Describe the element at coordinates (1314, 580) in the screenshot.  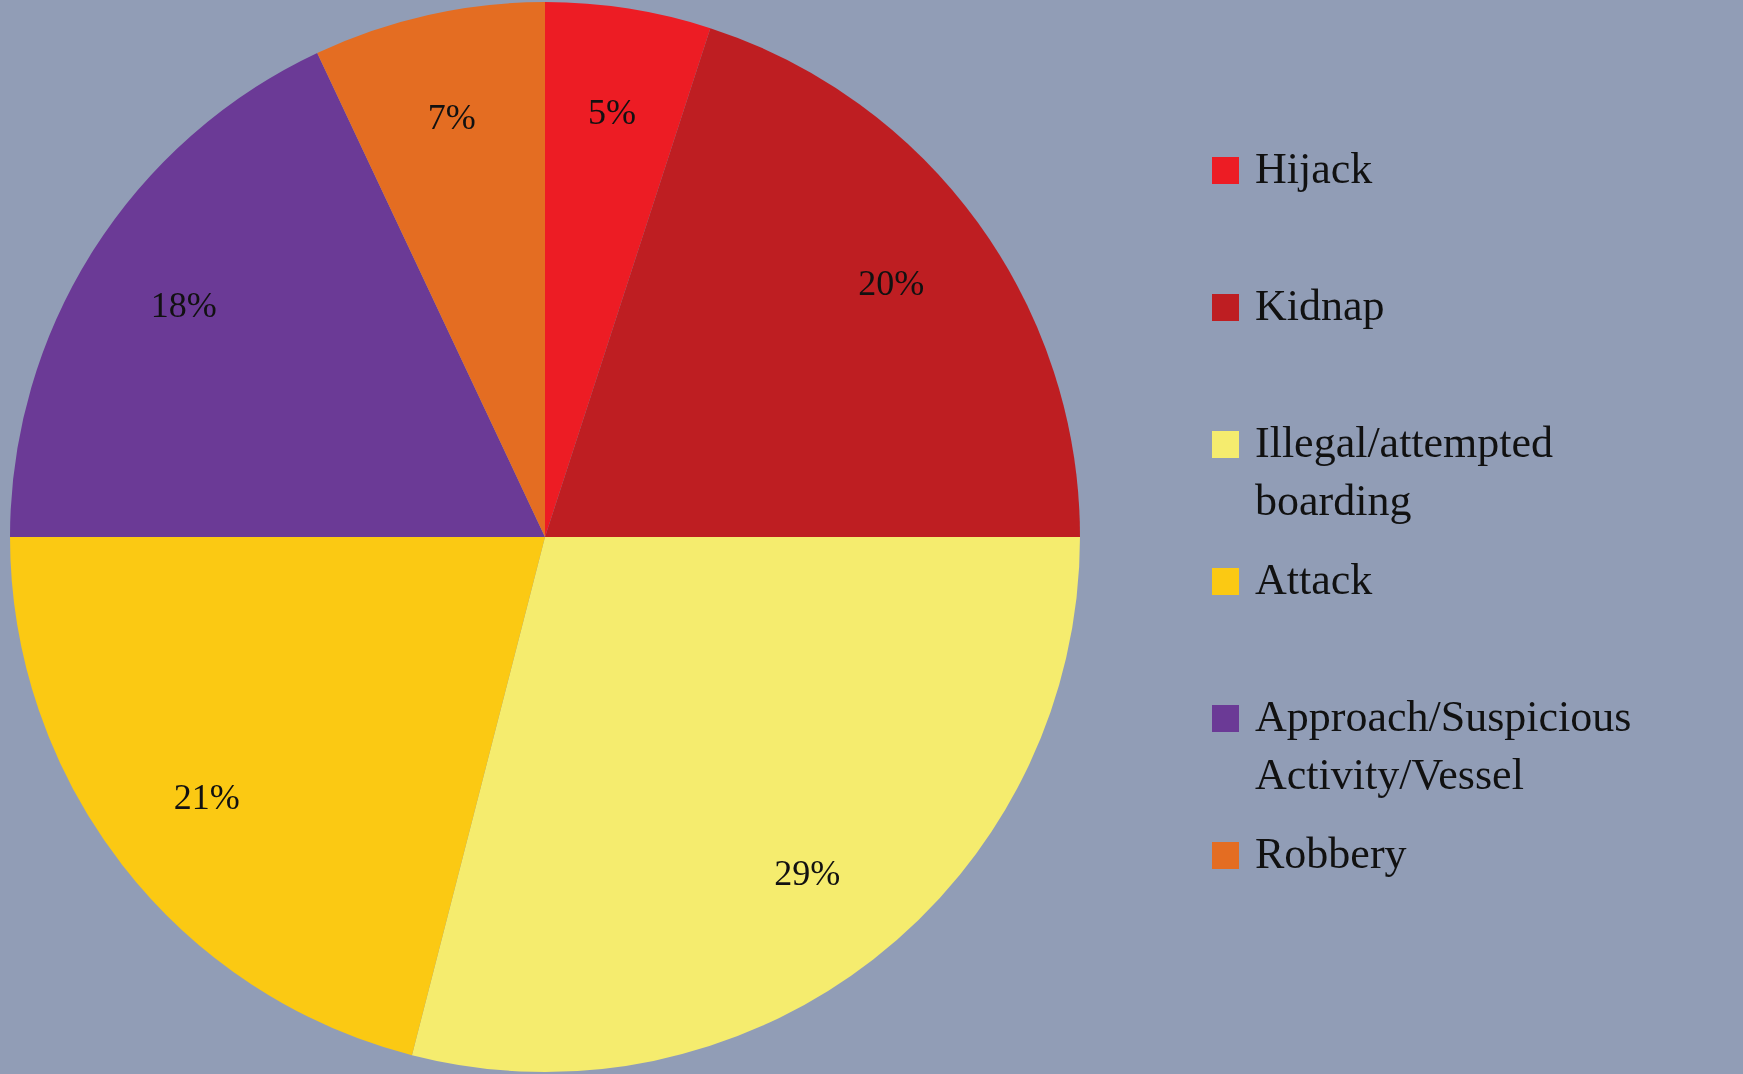
I see `legend-label: Attack` at that location.